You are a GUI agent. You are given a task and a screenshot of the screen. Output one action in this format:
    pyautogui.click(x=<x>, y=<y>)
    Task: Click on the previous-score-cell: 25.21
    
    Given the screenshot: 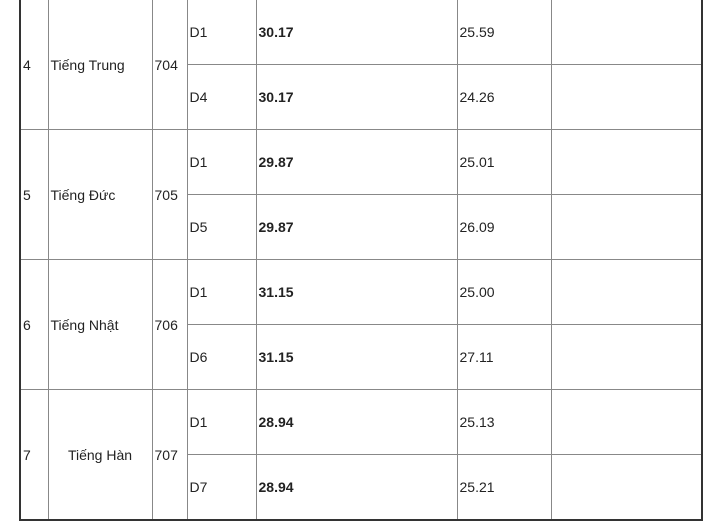 What is the action you would take?
    pyautogui.click(x=504, y=487)
    